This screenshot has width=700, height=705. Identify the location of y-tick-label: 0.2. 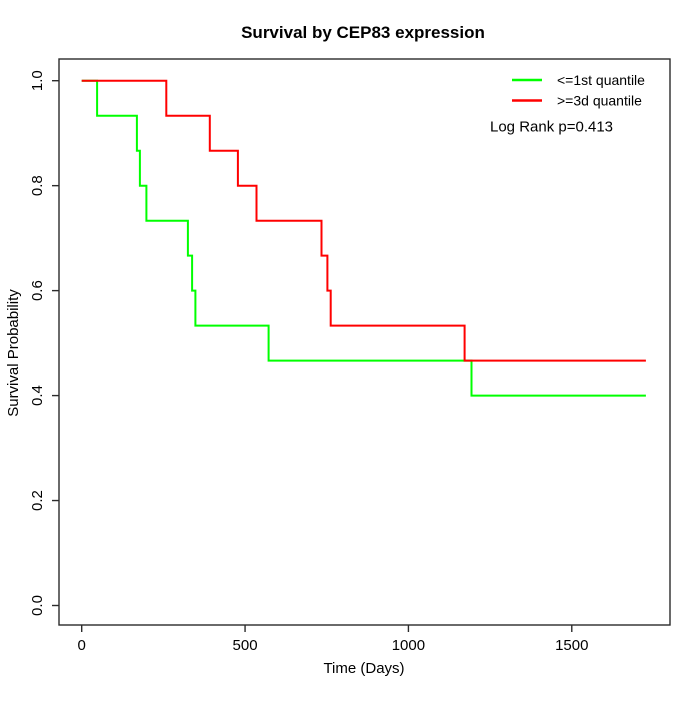
(37, 500).